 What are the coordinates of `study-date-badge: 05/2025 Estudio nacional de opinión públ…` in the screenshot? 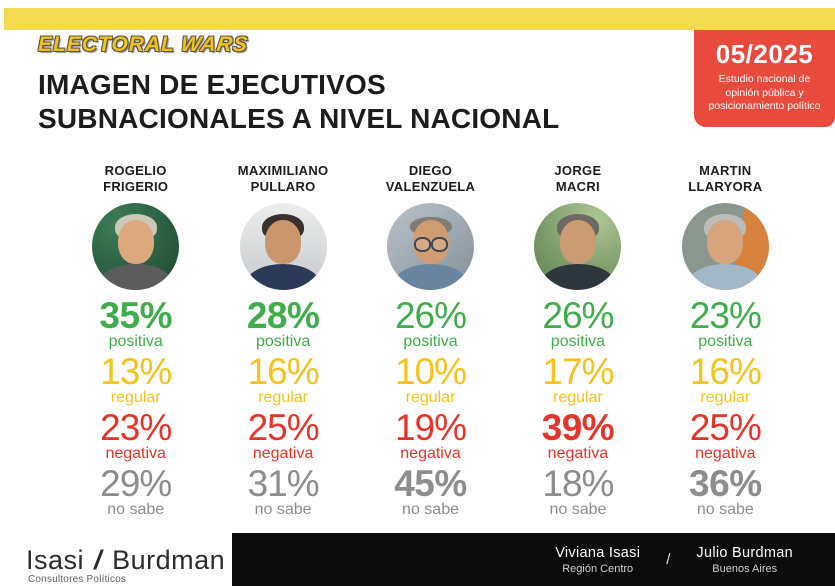 It's located at (764, 78).